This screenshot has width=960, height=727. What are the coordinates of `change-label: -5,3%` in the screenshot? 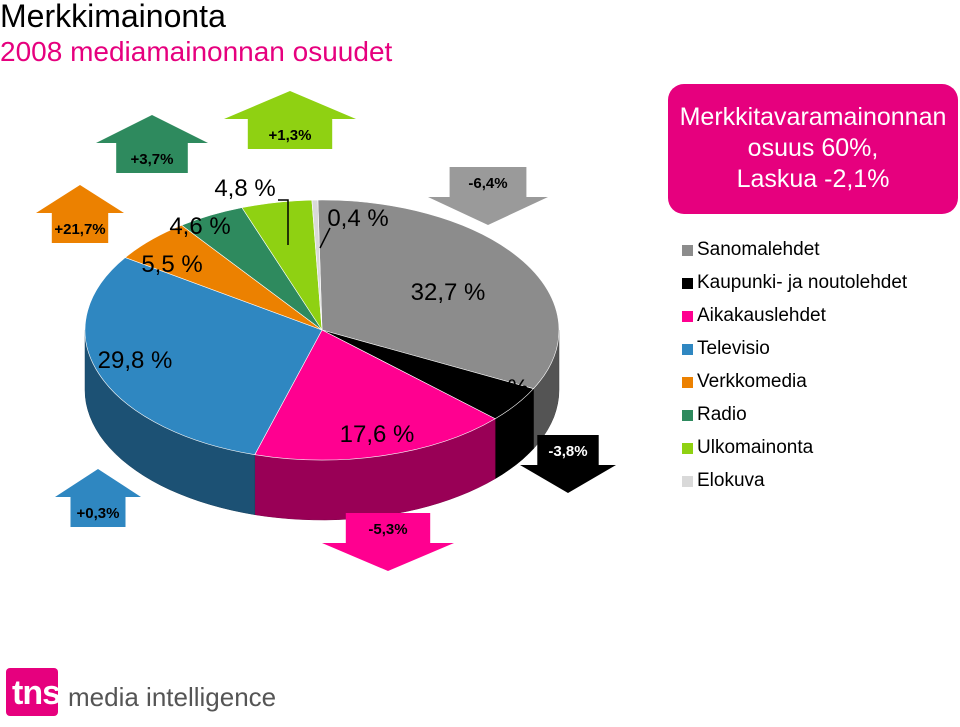 It's located at (387, 529).